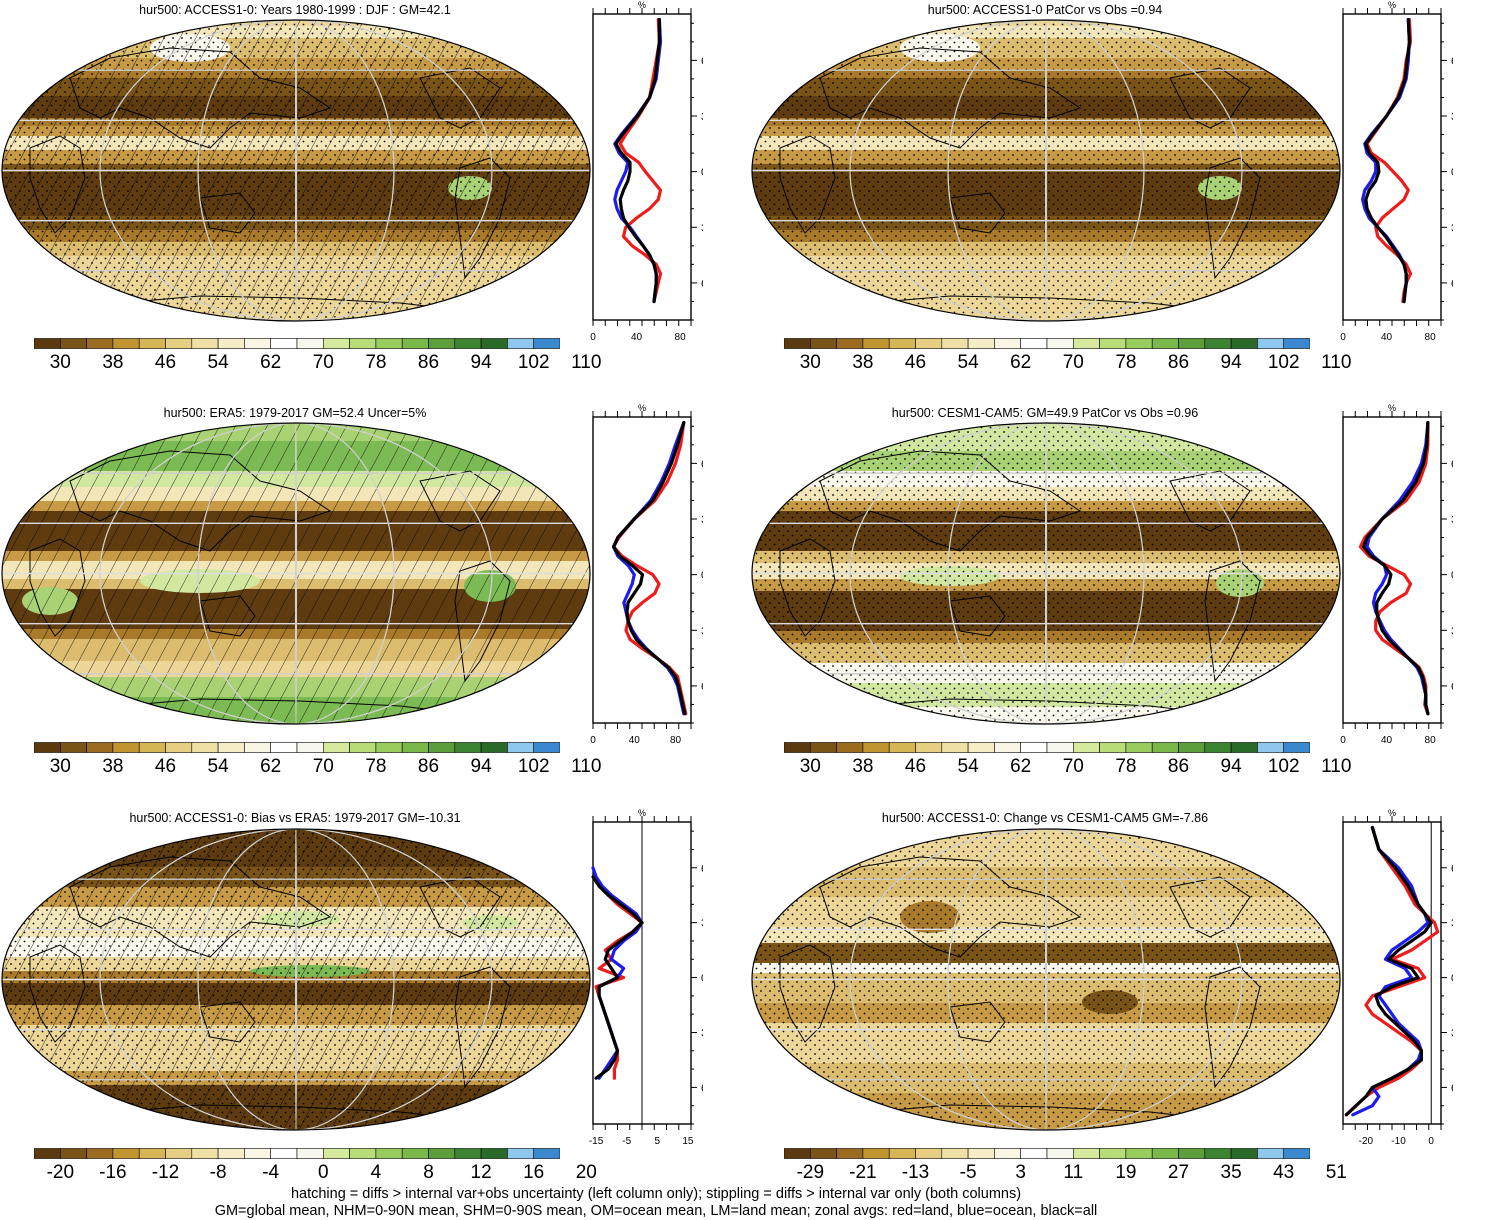 Image resolution: width=1485 pixels, height=1220 pixels. Describe the element at coordinates (1387, 740) in the screenshot. I see `zonal-x-tick-label: 40` at that location.